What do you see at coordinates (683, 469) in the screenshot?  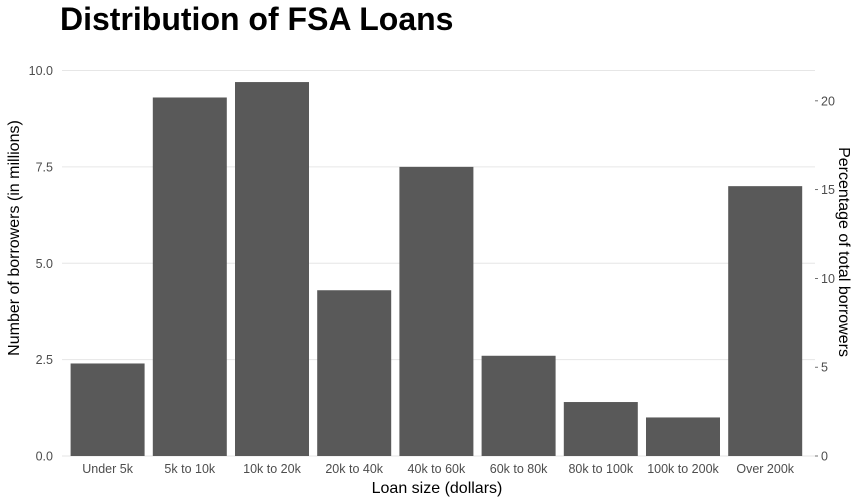 I see `x-tick-label: 100k to 200k` at bounding box center [683, 469].